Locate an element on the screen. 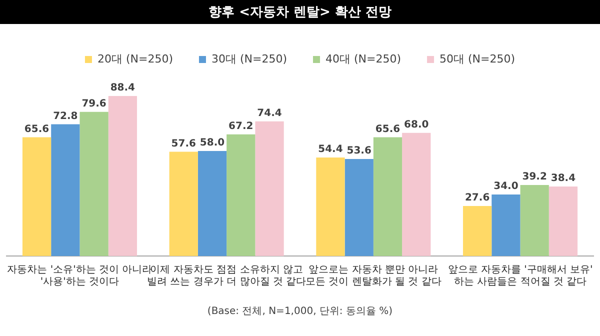 The image size is (600, 336). data-label: 53.6 is located at coordinates (359, 151).